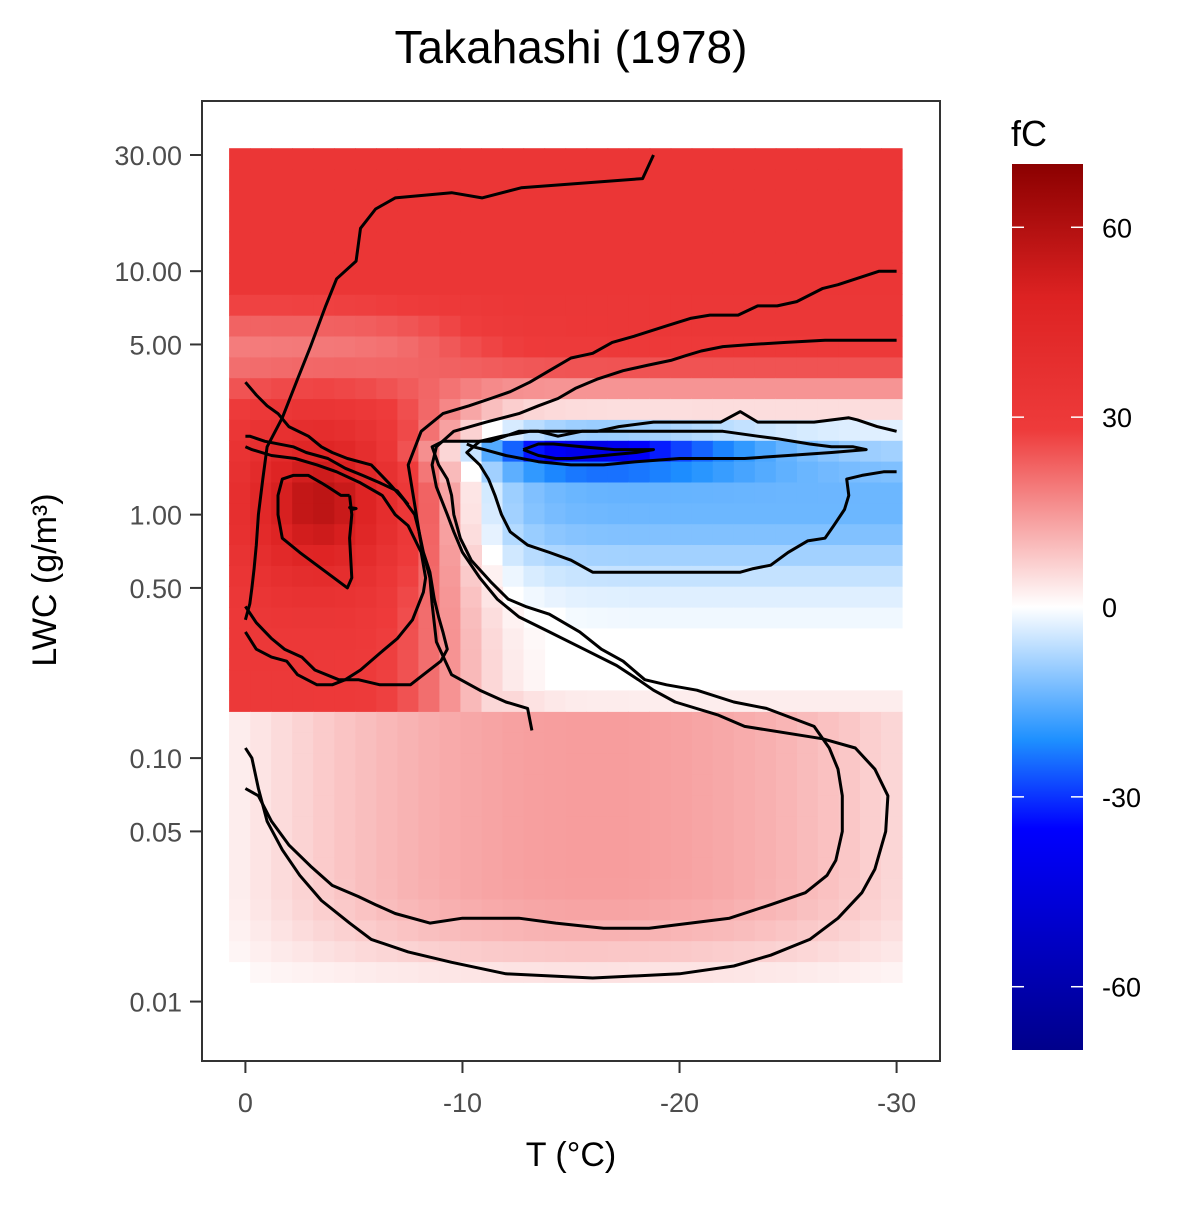  What do you see at coordinates (449, 387) in the screenshot?
I see `contour-line` at bounding box center [449, 387].